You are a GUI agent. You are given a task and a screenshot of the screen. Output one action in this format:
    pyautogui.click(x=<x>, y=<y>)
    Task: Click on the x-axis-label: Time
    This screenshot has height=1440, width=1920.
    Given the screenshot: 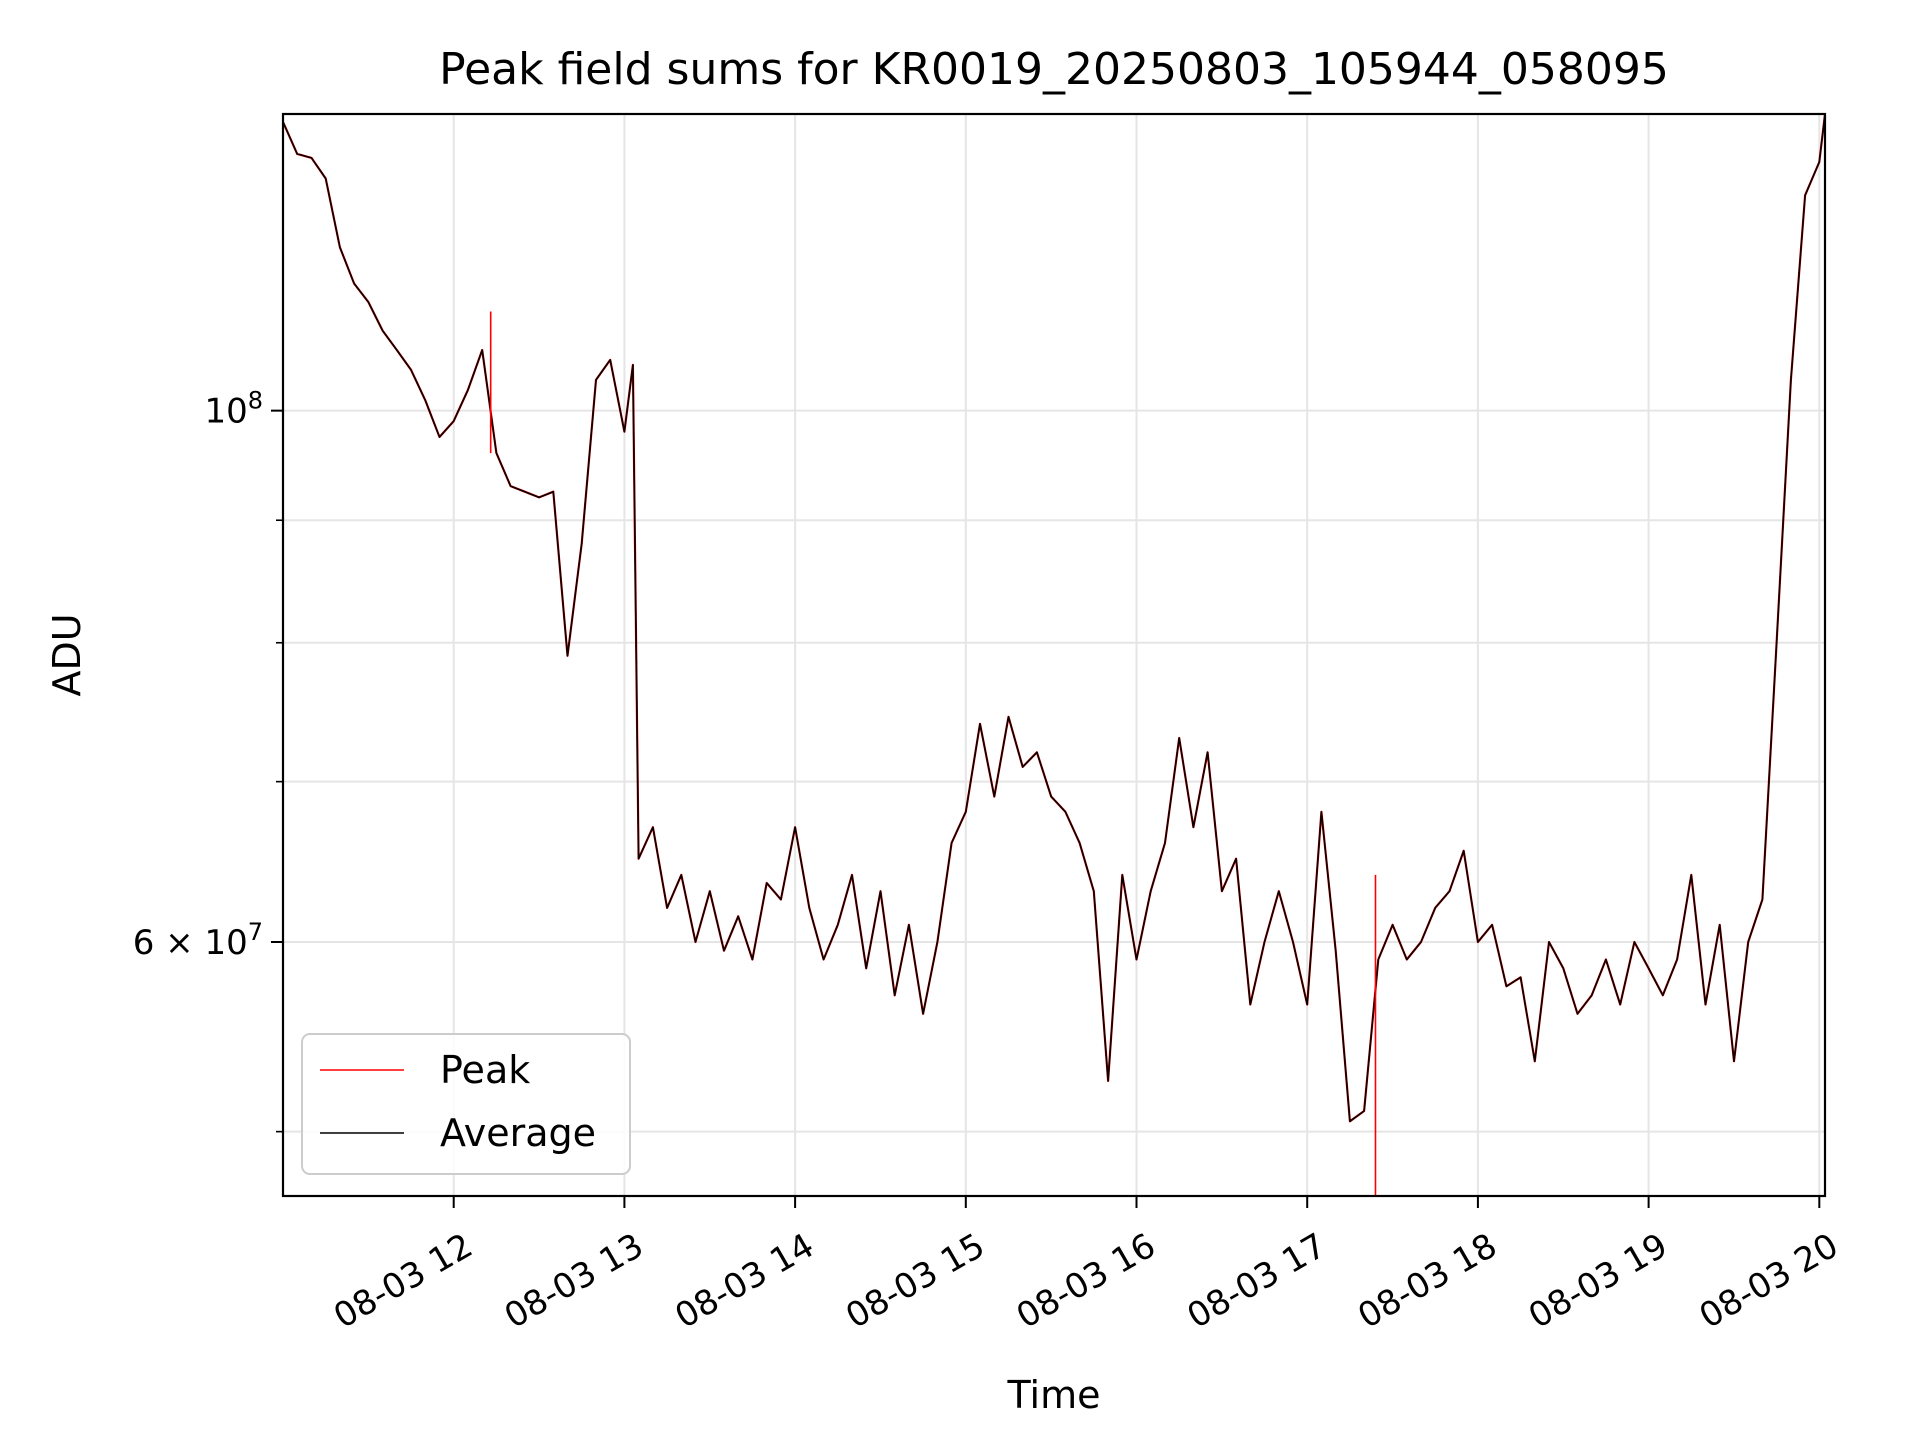 What is the action you would take?
    pyautogui.click(x=1054, y=1395)
    